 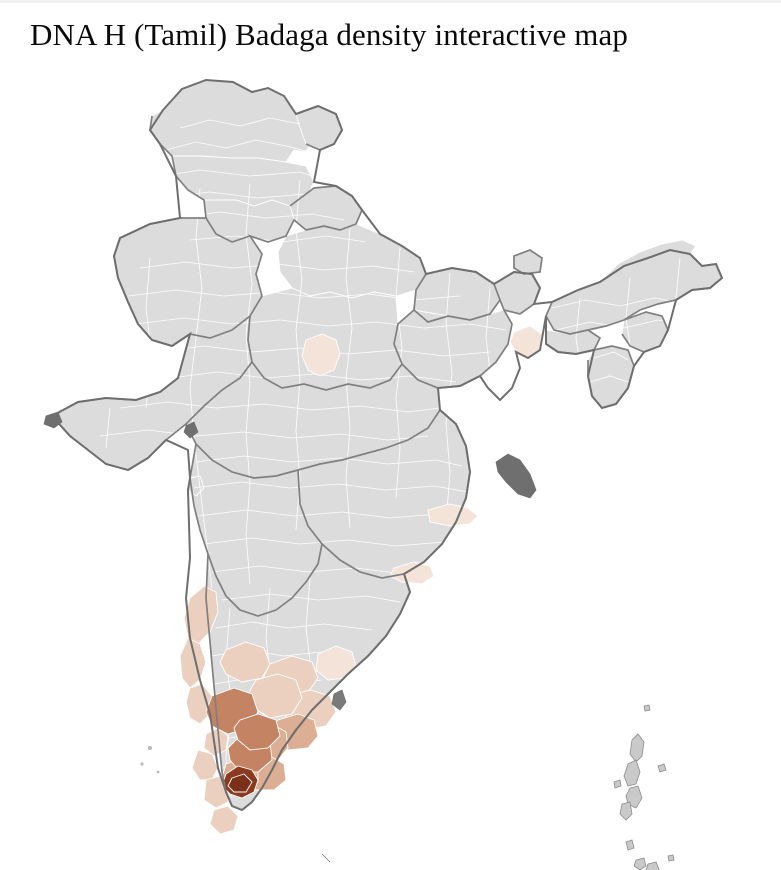 What do you see at coordinates (630, 845) in the screenshot?
I see `island-car-nicobar` at bounding box center [630, 845].